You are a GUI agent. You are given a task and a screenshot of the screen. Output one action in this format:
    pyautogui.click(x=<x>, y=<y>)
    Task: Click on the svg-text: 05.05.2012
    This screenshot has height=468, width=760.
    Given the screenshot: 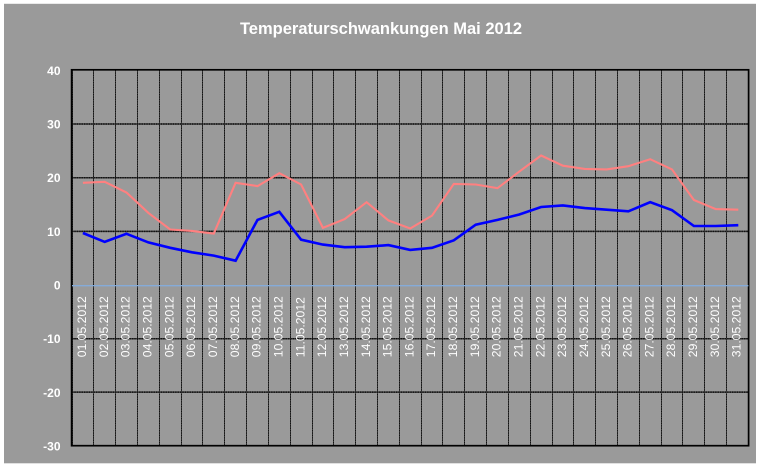 What is the action you would take?
    pyautogui.click(x=169, y=326)
    